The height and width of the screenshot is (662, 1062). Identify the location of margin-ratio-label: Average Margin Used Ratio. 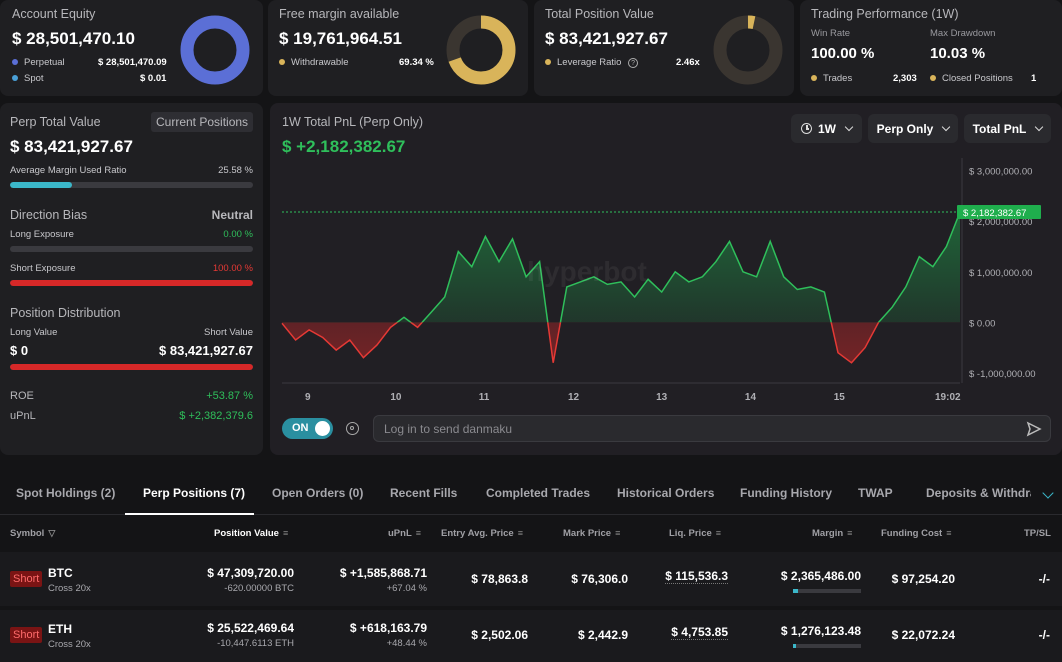
(68, 170).